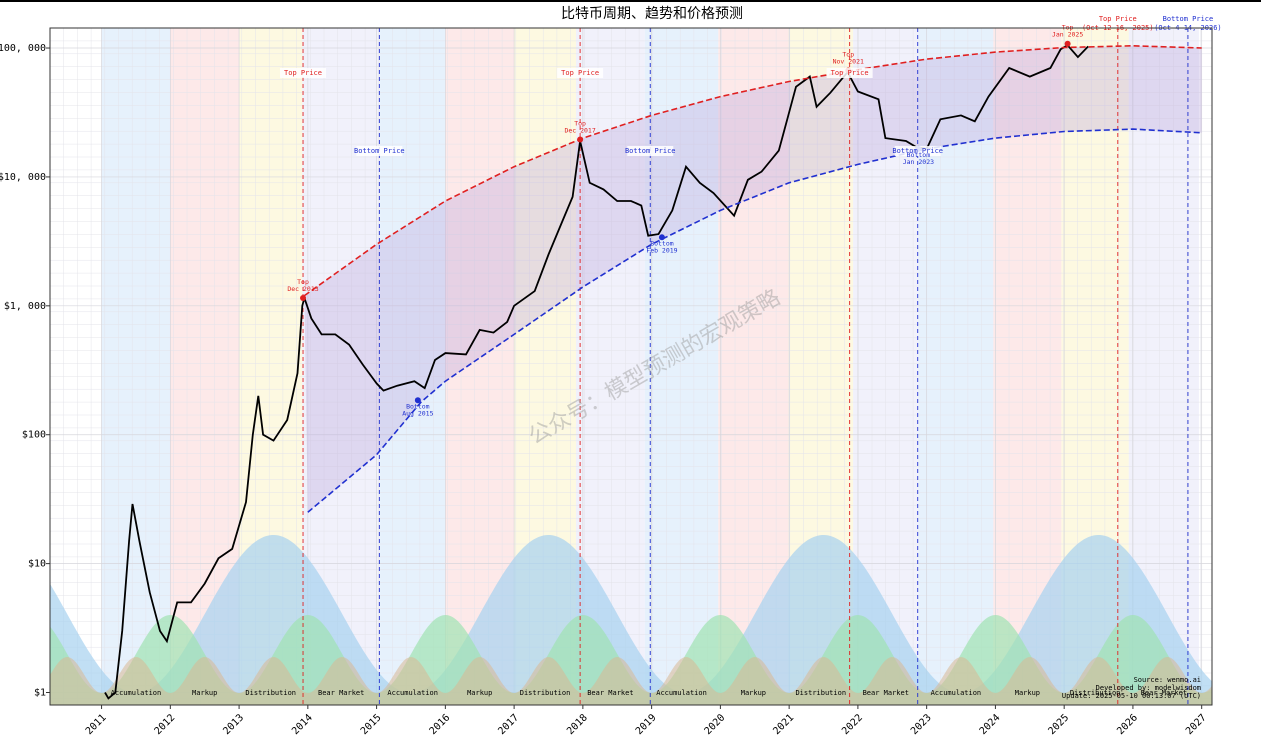 Image resolution: width=1261 pixels, height=735 pixels. Describe the element at coordinates (23, 48) in the screenshot. I see `y-tick-label: $100, 000` at that location.